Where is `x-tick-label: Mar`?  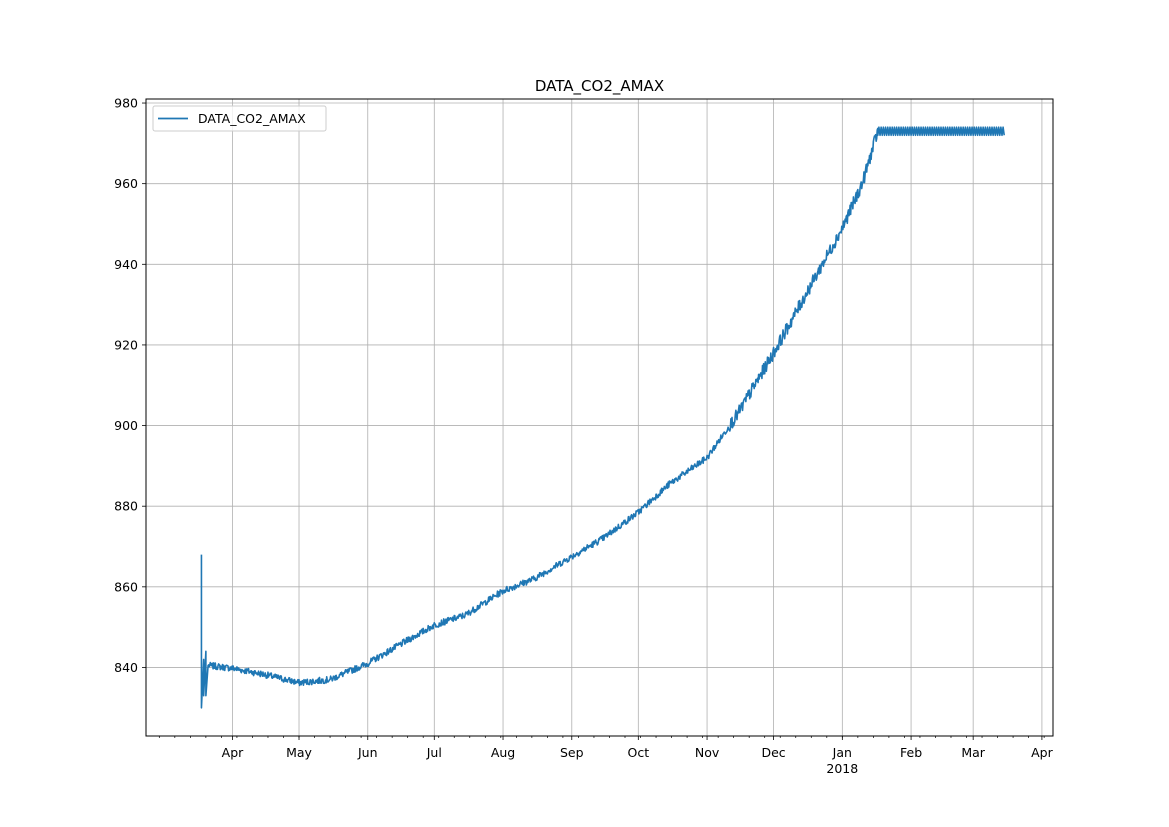 x-tick-label: Mar is located at coordinates (973, 752).